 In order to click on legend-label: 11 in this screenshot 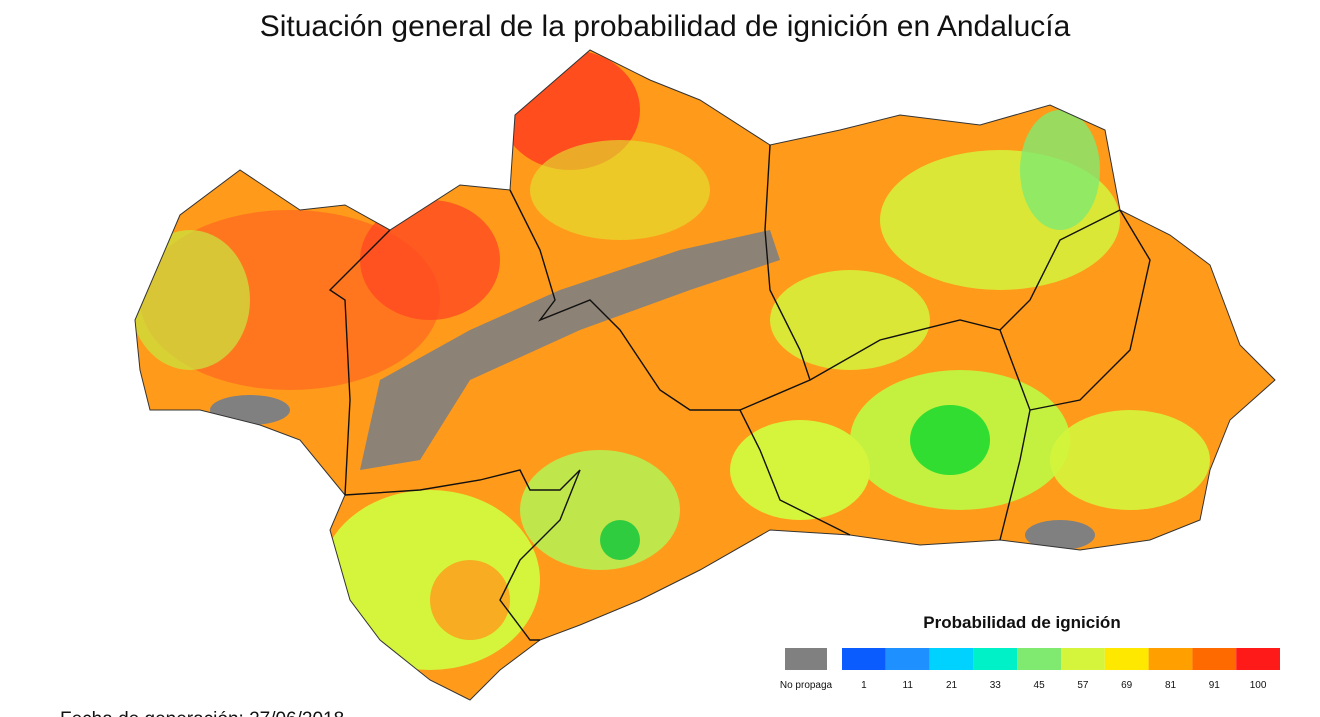, I will do `click(908, 685)`.